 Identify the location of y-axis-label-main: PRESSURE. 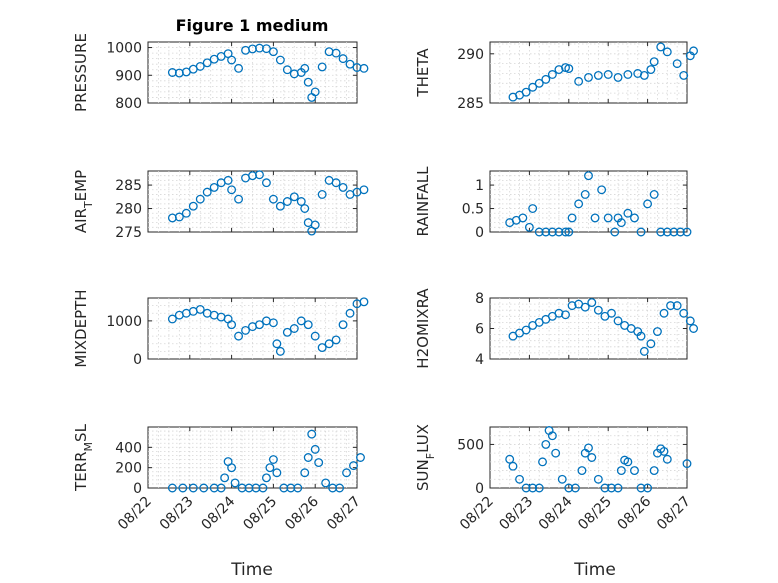
(81, 72).